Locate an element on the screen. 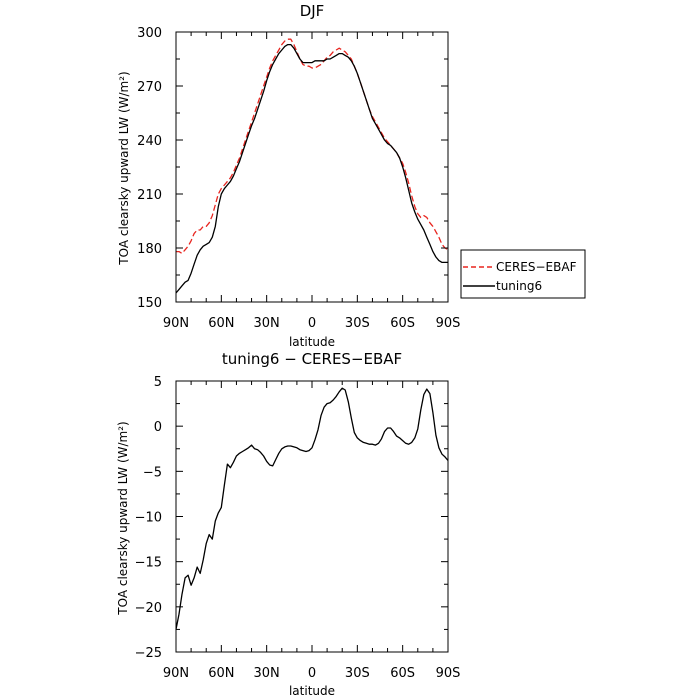 The height and width of the screenshot is (700, 700). y-tick-label: 180 is located at coordinates (149, 249).